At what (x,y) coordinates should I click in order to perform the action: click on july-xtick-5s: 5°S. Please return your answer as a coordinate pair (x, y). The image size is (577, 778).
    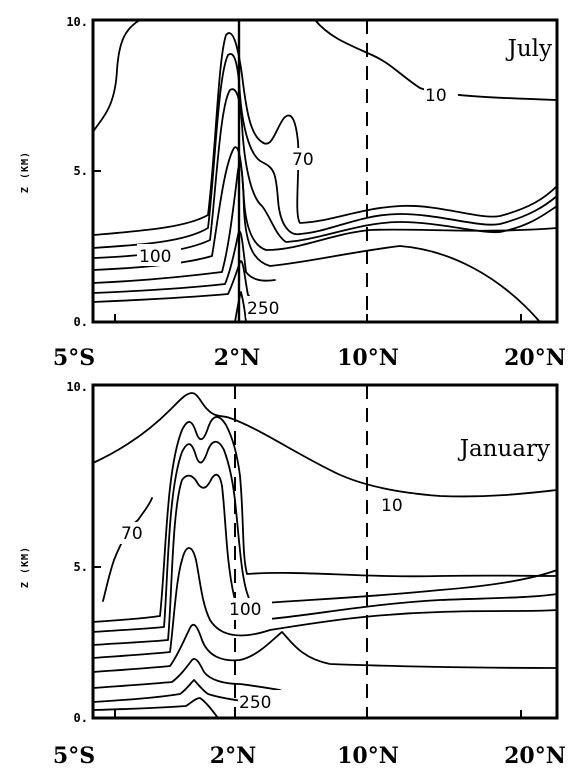
    Looking at the image, I should click on (74, 358).